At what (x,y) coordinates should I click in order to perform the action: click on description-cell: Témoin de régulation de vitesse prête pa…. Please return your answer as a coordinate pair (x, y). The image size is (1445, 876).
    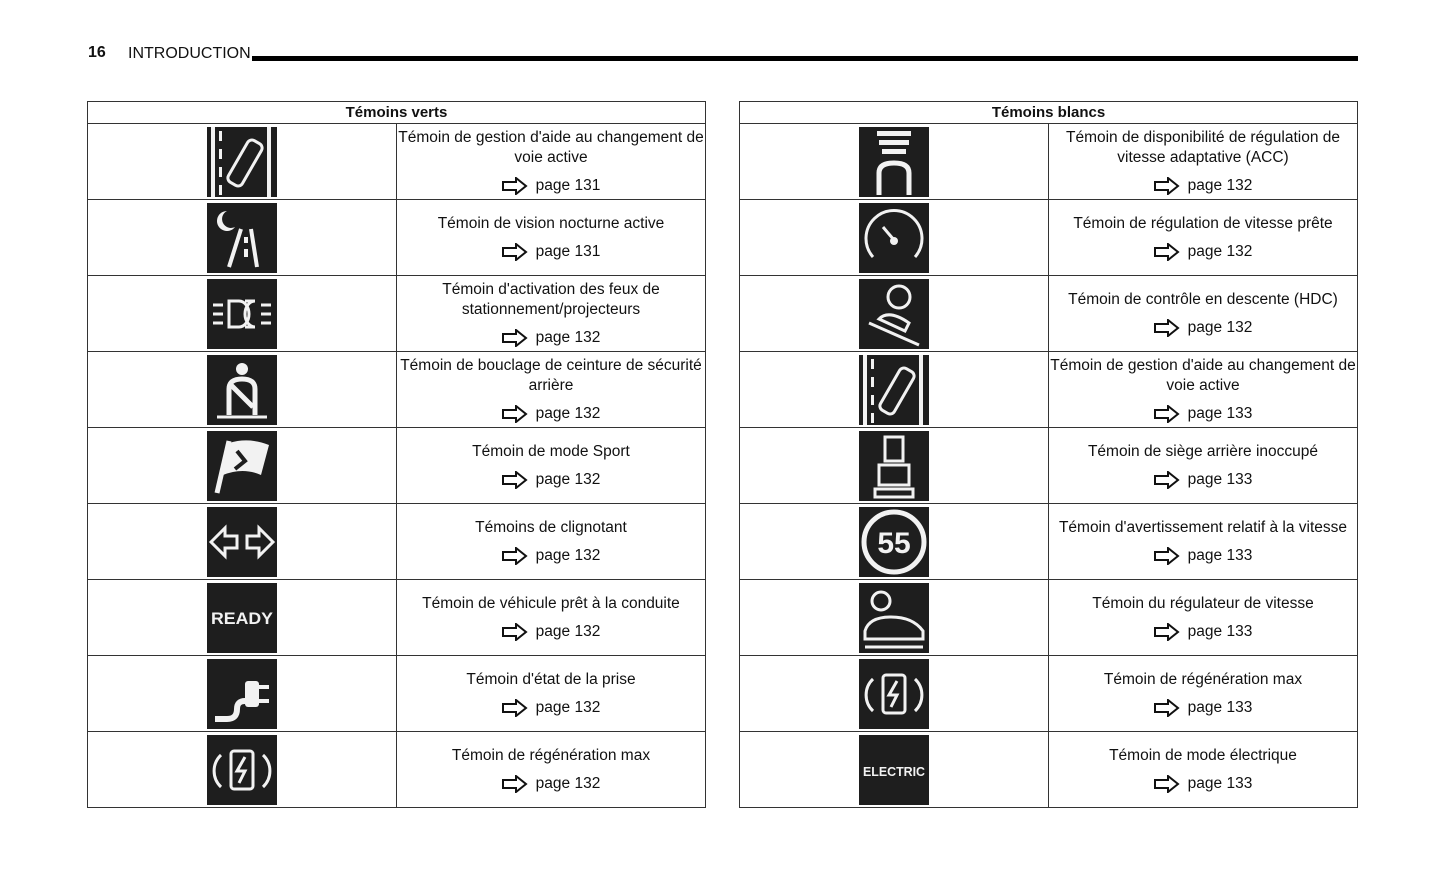
    Looking at the image, I should click on (1203, 237).